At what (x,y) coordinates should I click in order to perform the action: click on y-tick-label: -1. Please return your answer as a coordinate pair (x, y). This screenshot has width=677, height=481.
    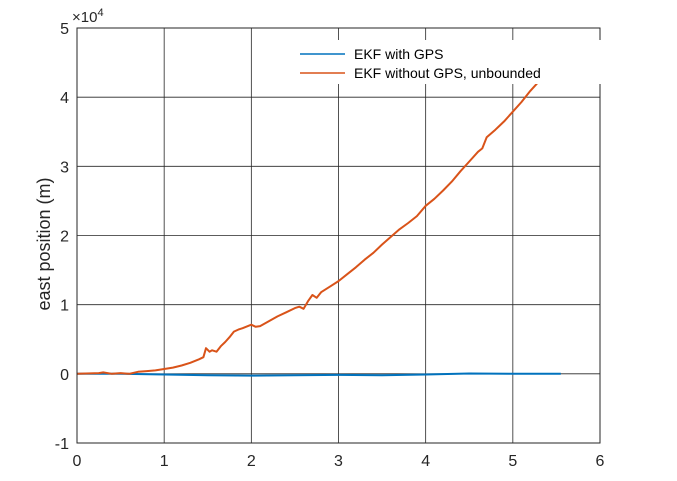
    Looking at the image, I should click on (62, 444).